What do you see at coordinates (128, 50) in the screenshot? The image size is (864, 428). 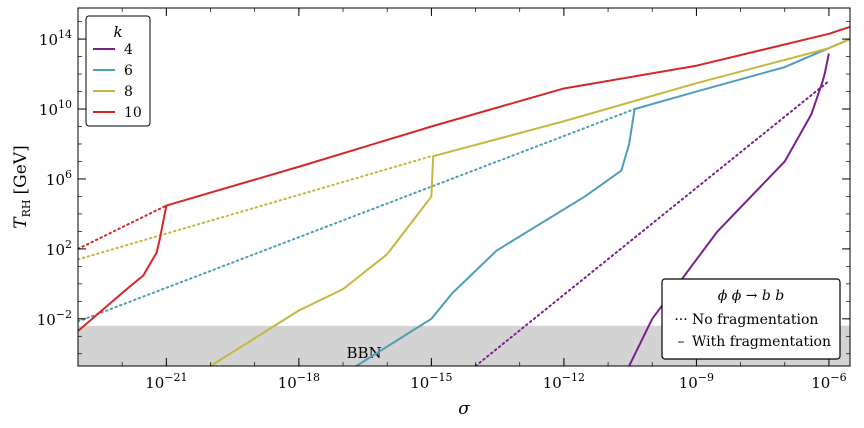 I see `k-legend-label-4: 4` at bounding box center [128, 50].